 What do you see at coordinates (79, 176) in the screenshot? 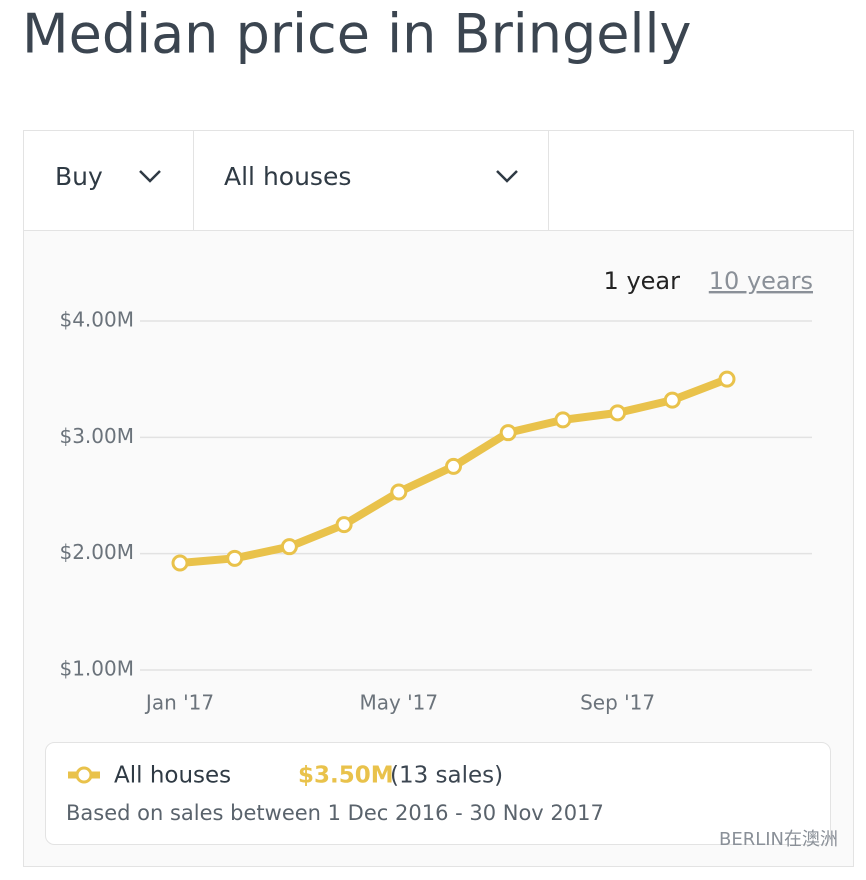
I see `mode-select: Buy` at bounding box center [79, 176].